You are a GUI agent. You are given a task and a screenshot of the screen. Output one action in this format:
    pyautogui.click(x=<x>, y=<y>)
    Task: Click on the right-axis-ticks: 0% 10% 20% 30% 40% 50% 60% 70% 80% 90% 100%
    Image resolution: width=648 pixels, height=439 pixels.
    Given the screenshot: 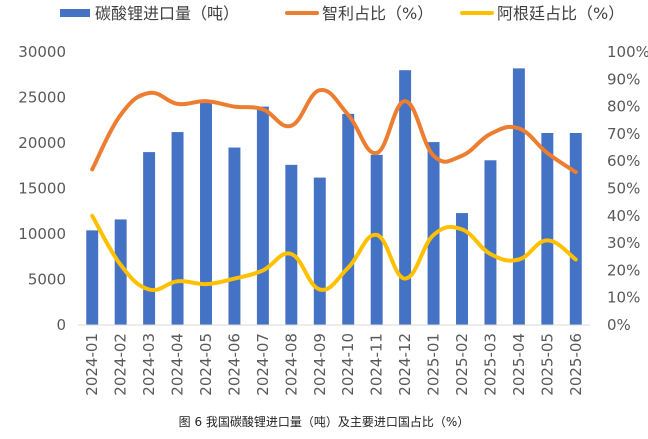 What is the action you would take?
    pyautogui.click(x=627, y=188)
    